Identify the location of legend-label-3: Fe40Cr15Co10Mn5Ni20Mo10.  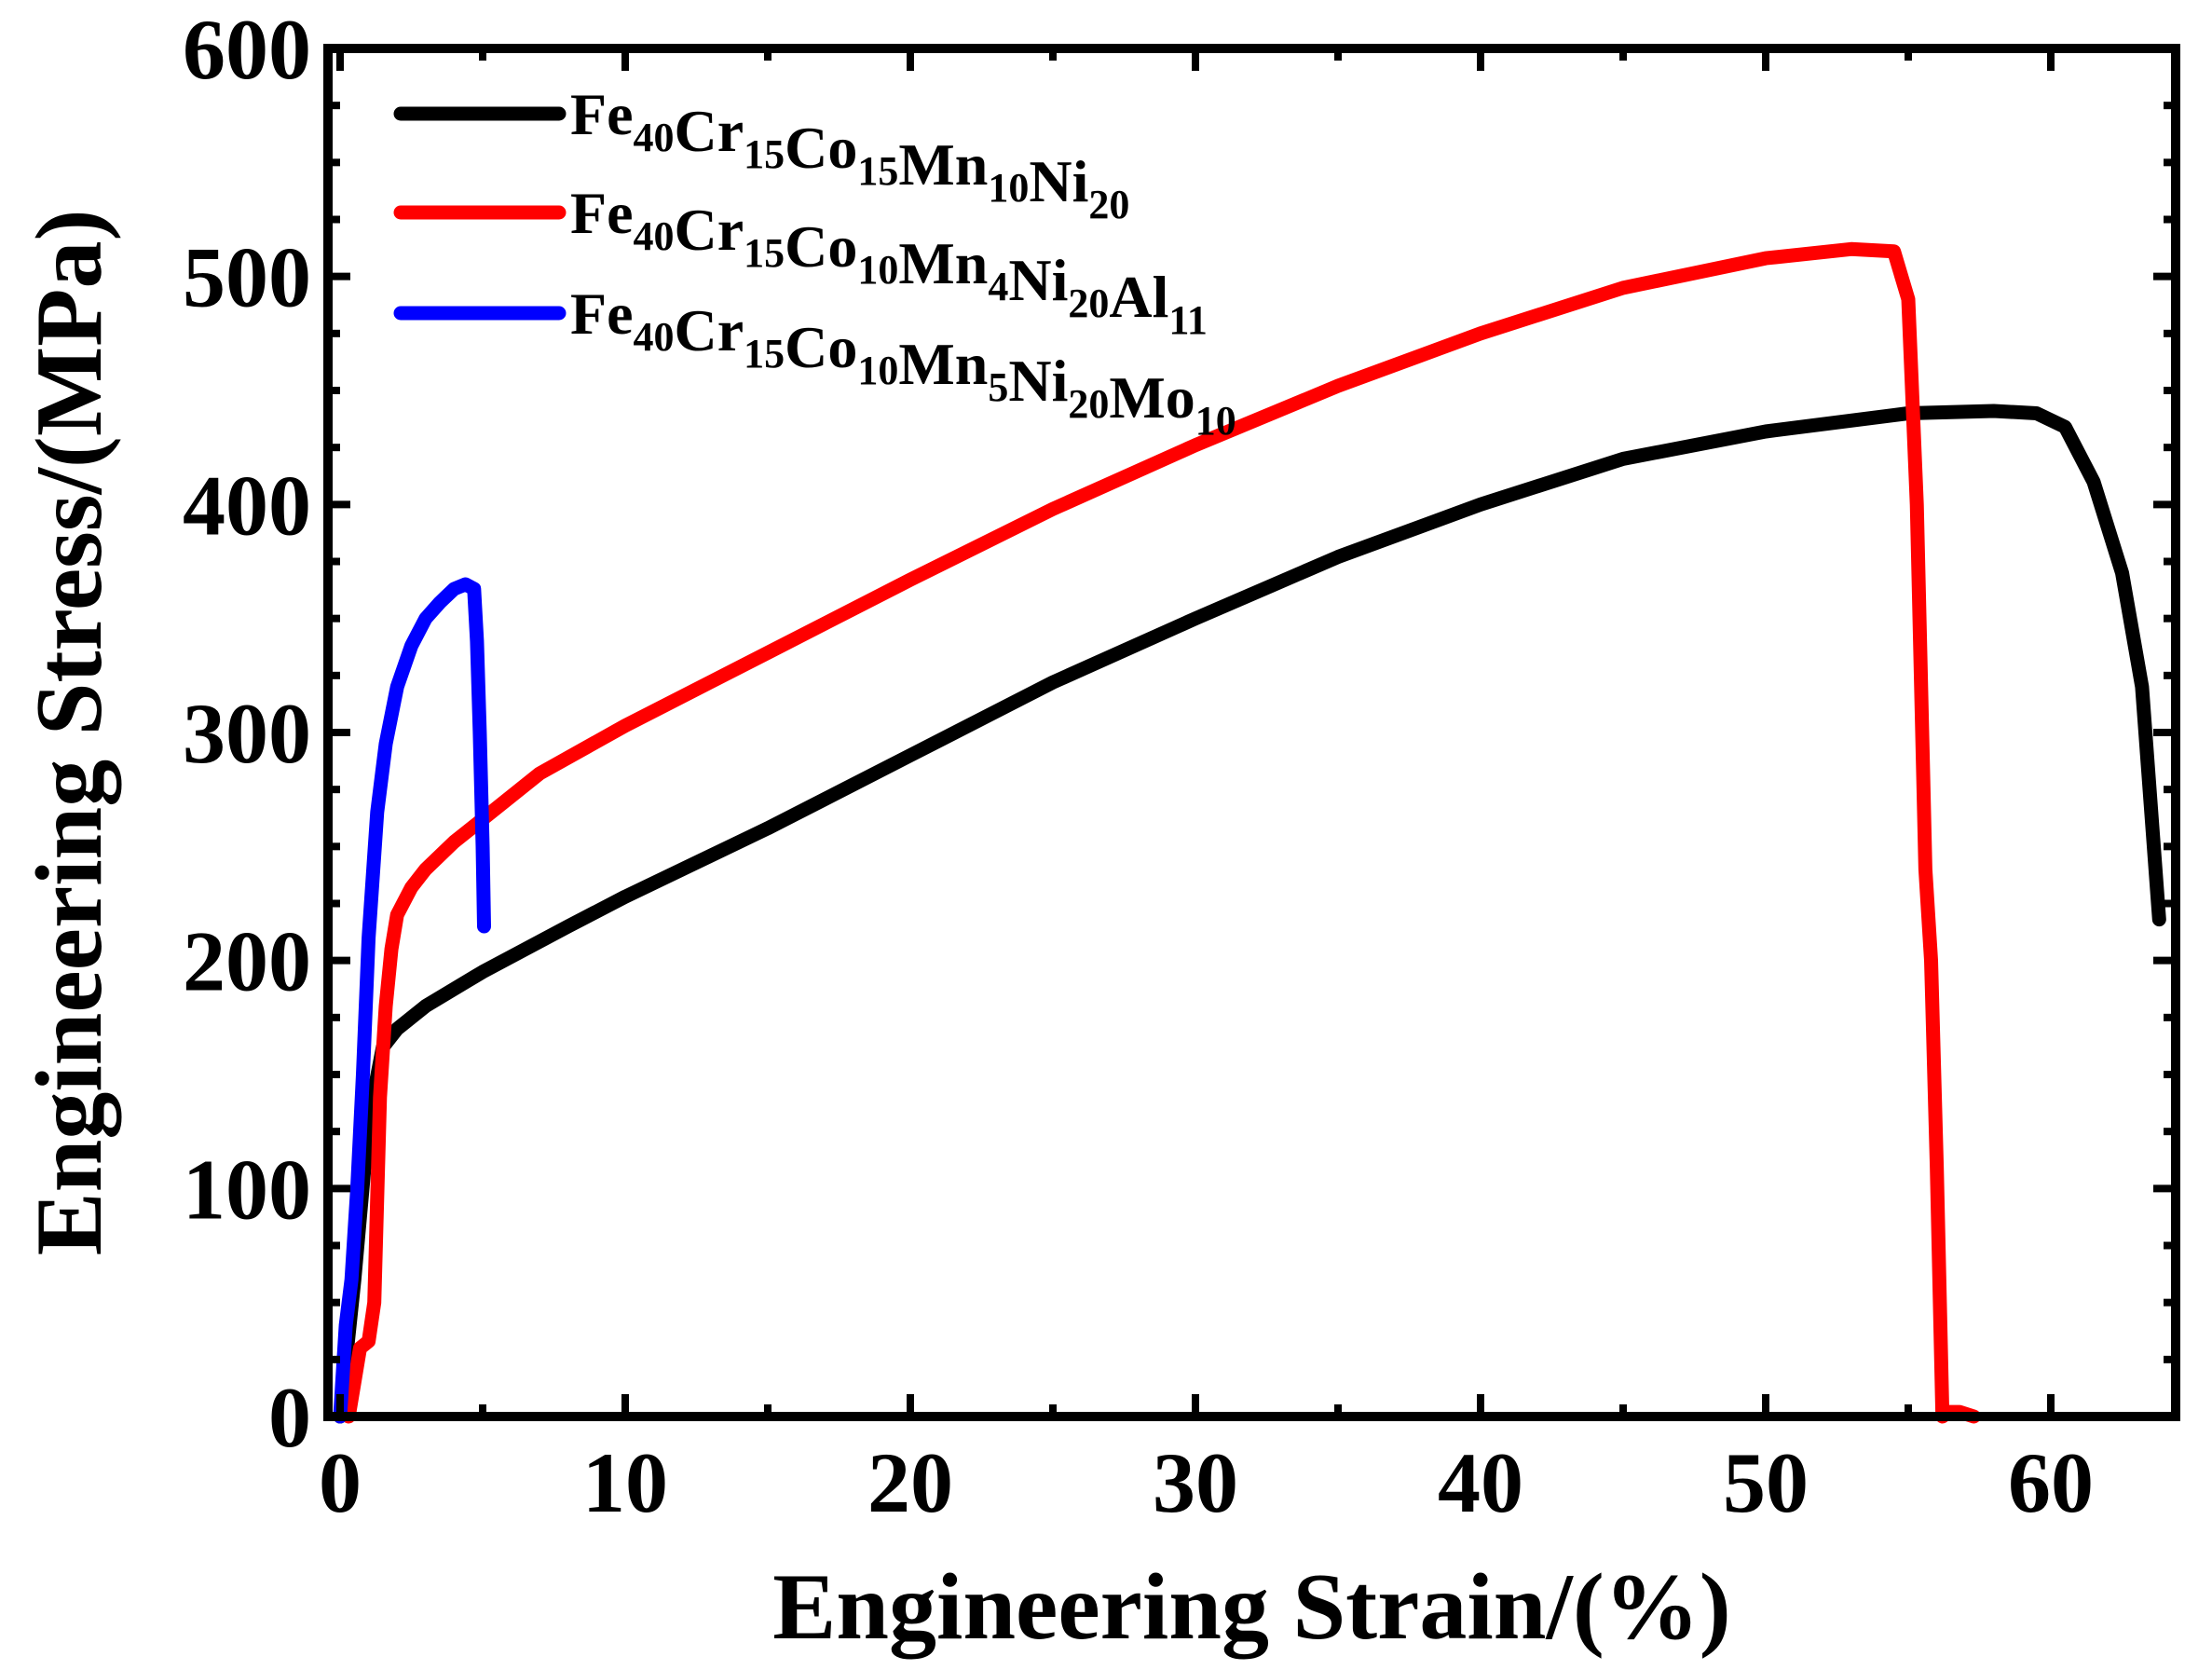
(903, 362).